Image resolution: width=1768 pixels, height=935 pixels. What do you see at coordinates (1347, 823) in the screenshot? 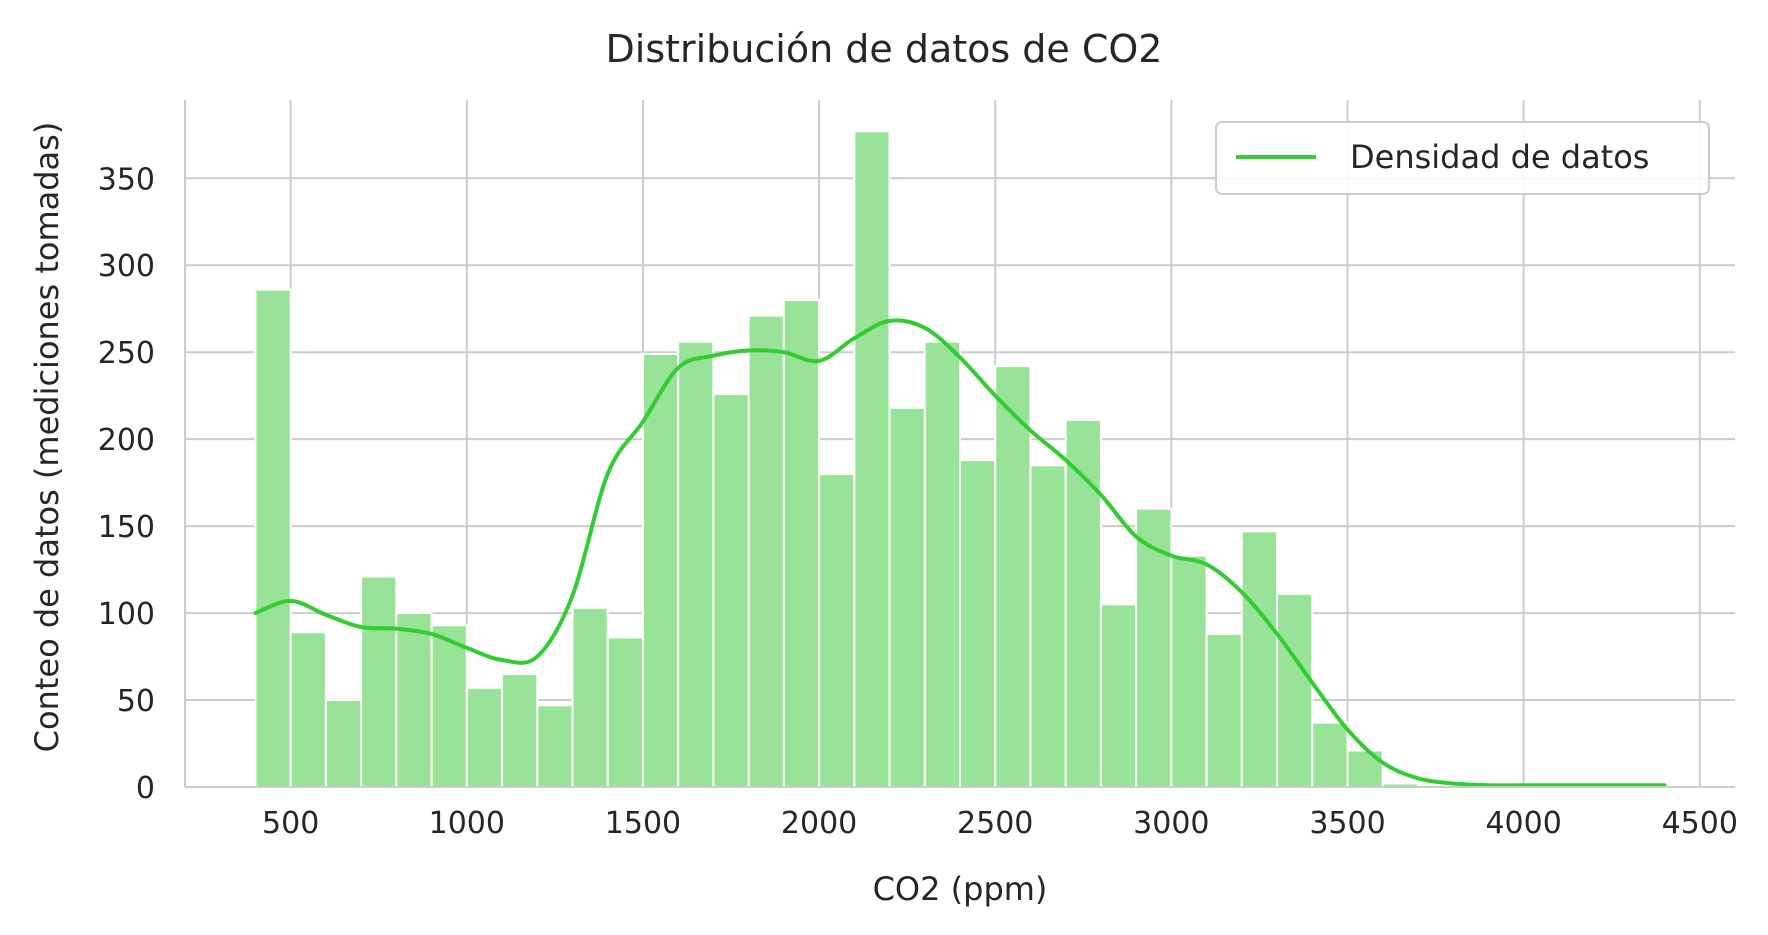
I see `x-tick-label: 3500` at bounding box center [1347, 823].